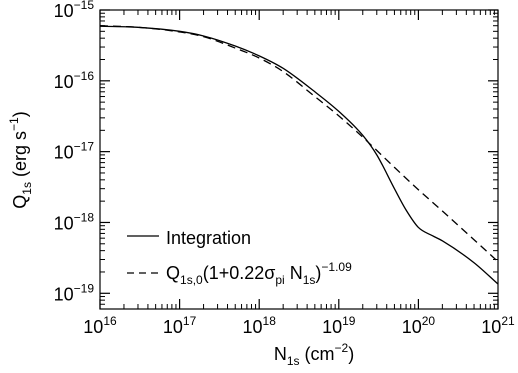 This screenshot has width=518, height=373. I want to click on y-tick-label: 10−17, so click(74, 151).